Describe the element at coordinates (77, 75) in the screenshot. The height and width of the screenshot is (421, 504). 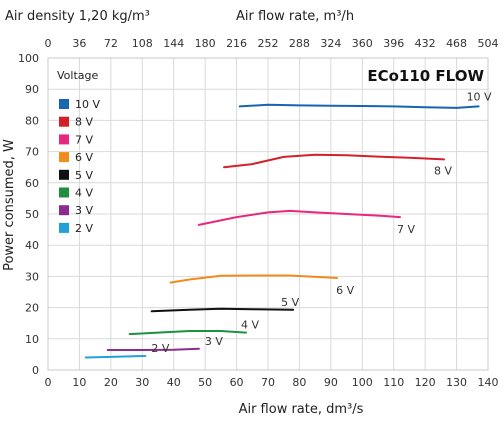
I see `legend-title: Voltage` at that location.